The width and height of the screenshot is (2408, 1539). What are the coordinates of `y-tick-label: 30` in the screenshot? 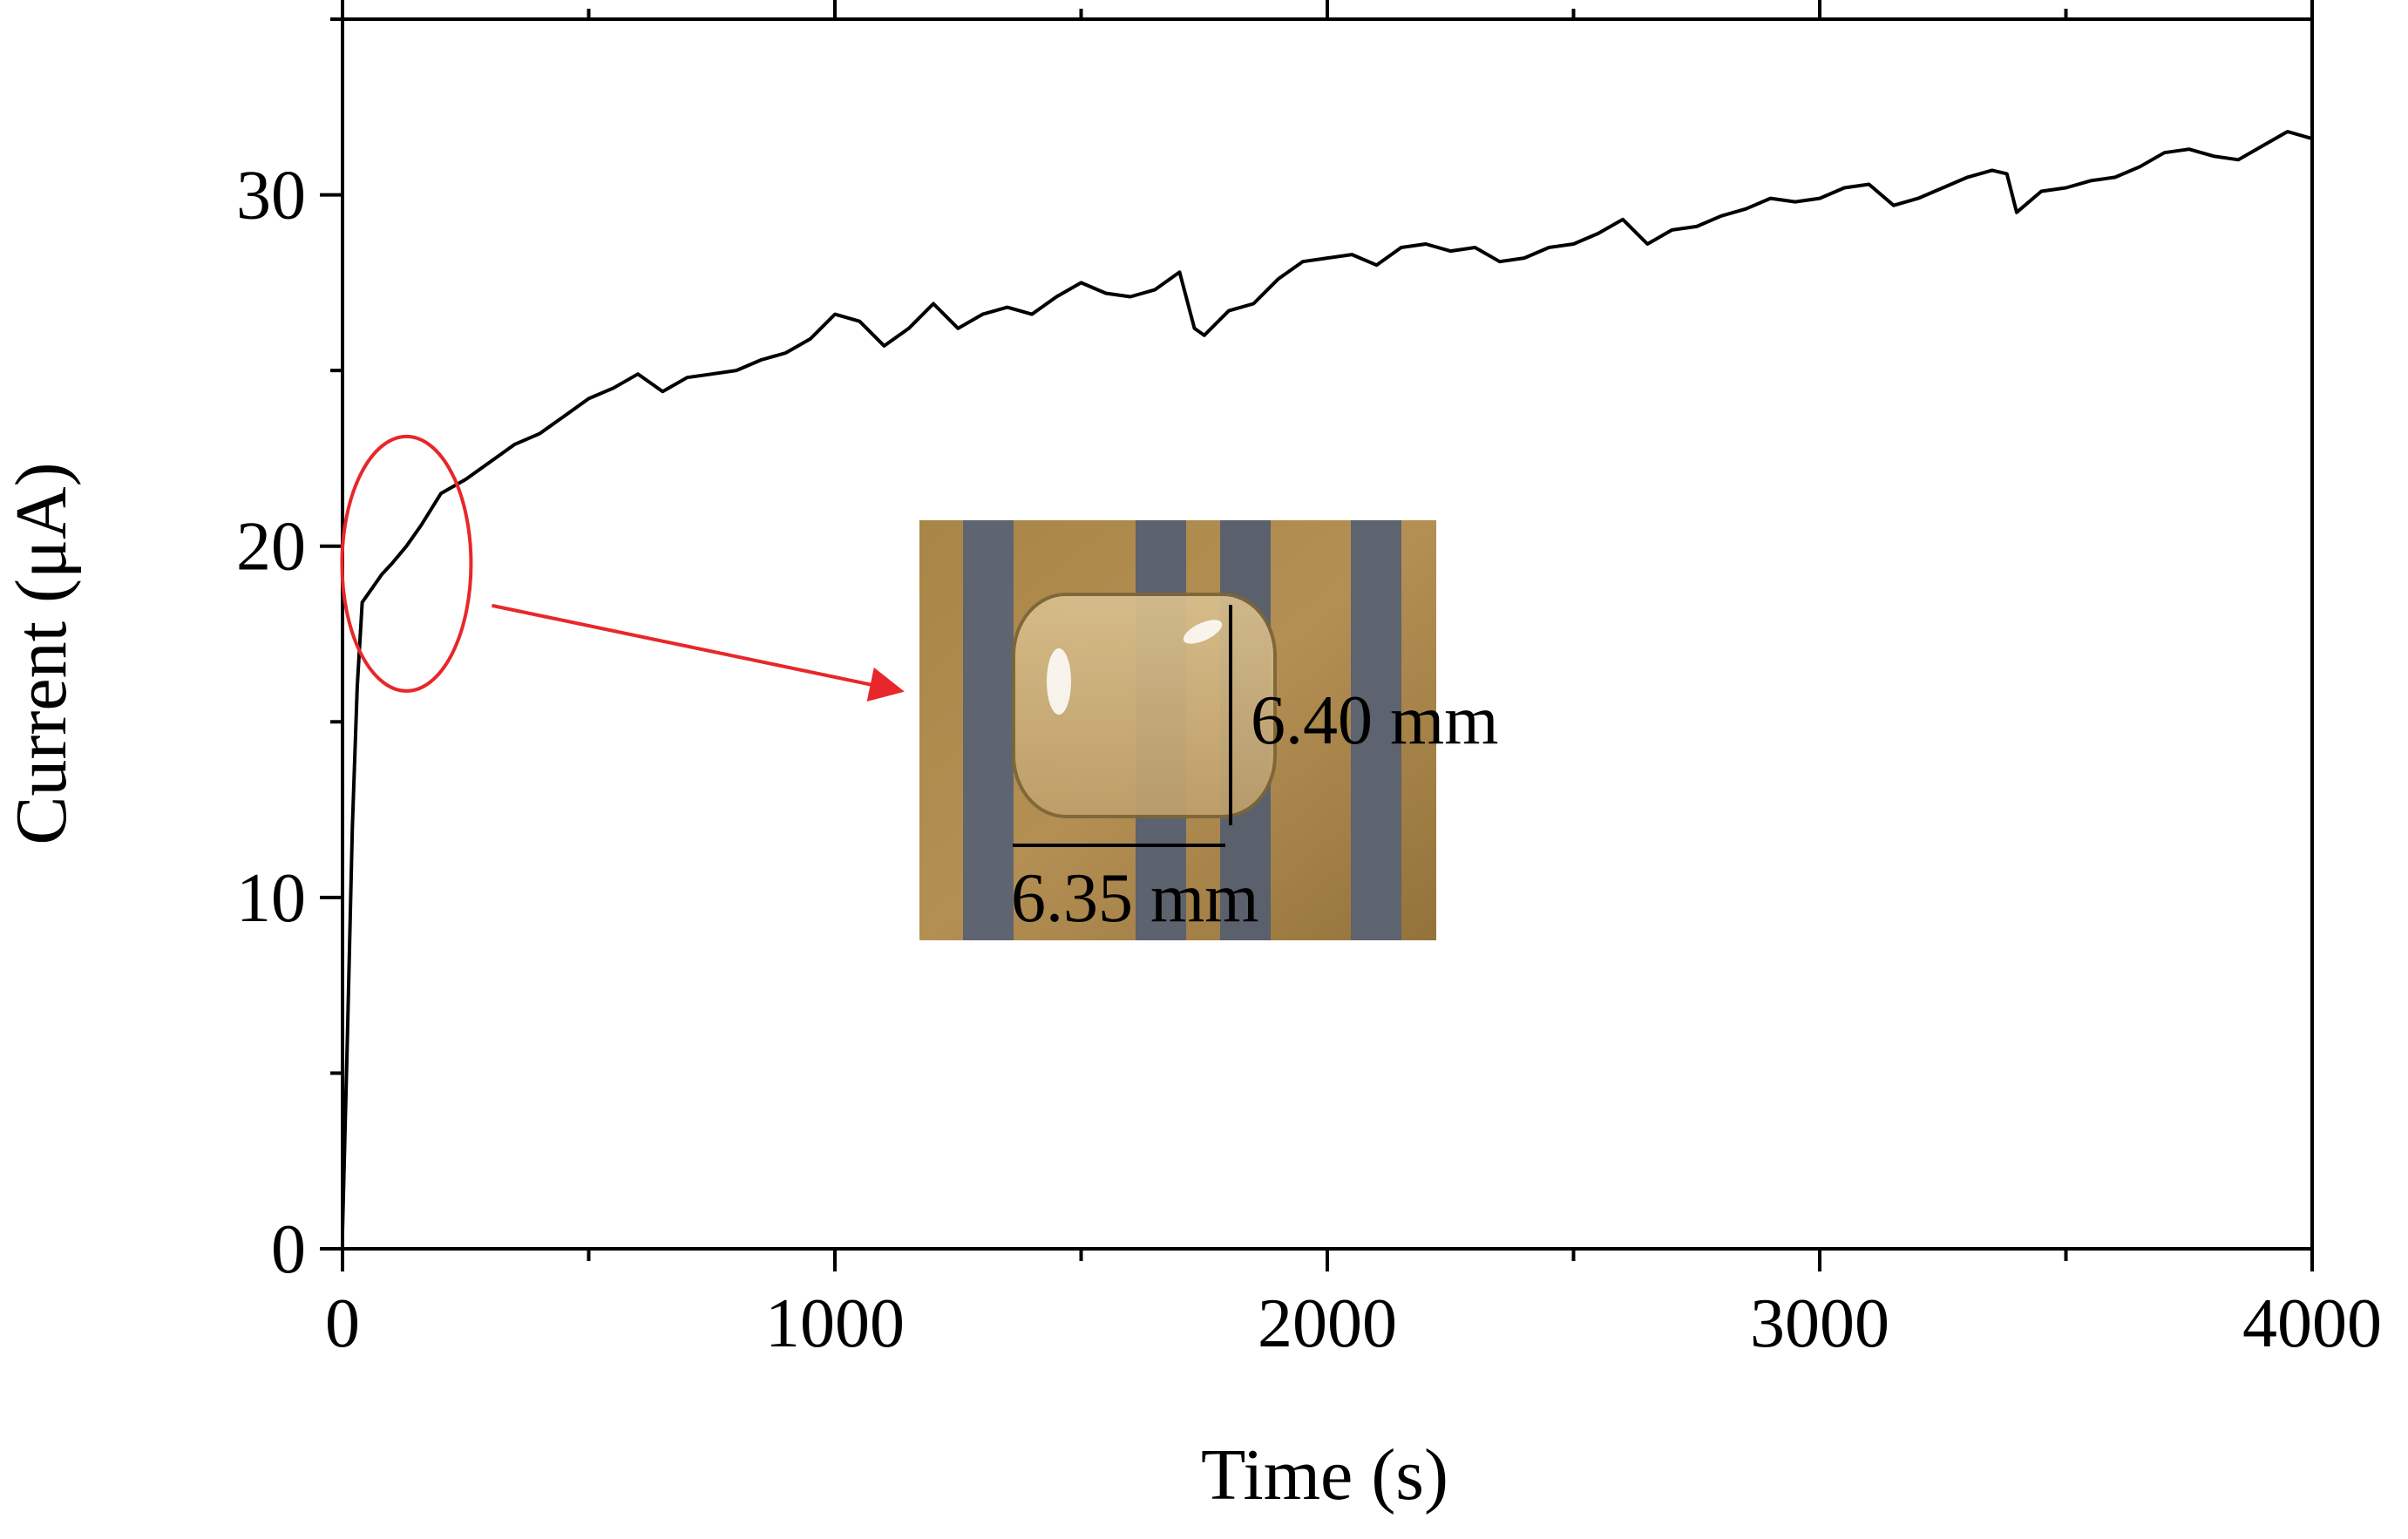 It's located at (271, 196).